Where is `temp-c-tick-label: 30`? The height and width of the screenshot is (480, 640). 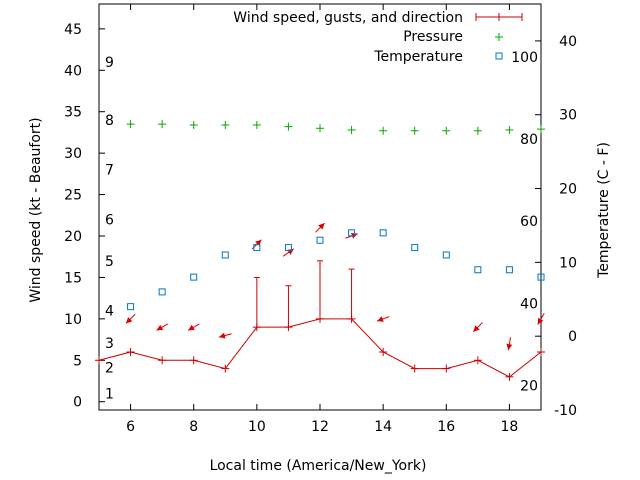
temp-c-tick-label: 30 is located at coordinates (568, 116).